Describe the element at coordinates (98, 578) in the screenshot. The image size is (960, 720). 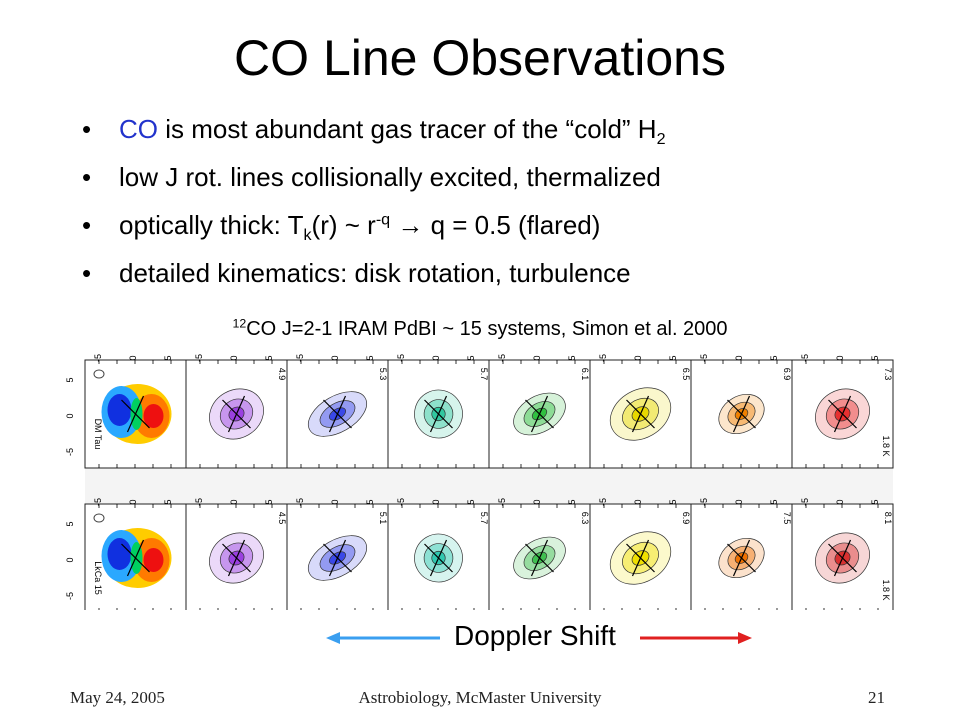
I see `source-label: LkCa 15` at that location.